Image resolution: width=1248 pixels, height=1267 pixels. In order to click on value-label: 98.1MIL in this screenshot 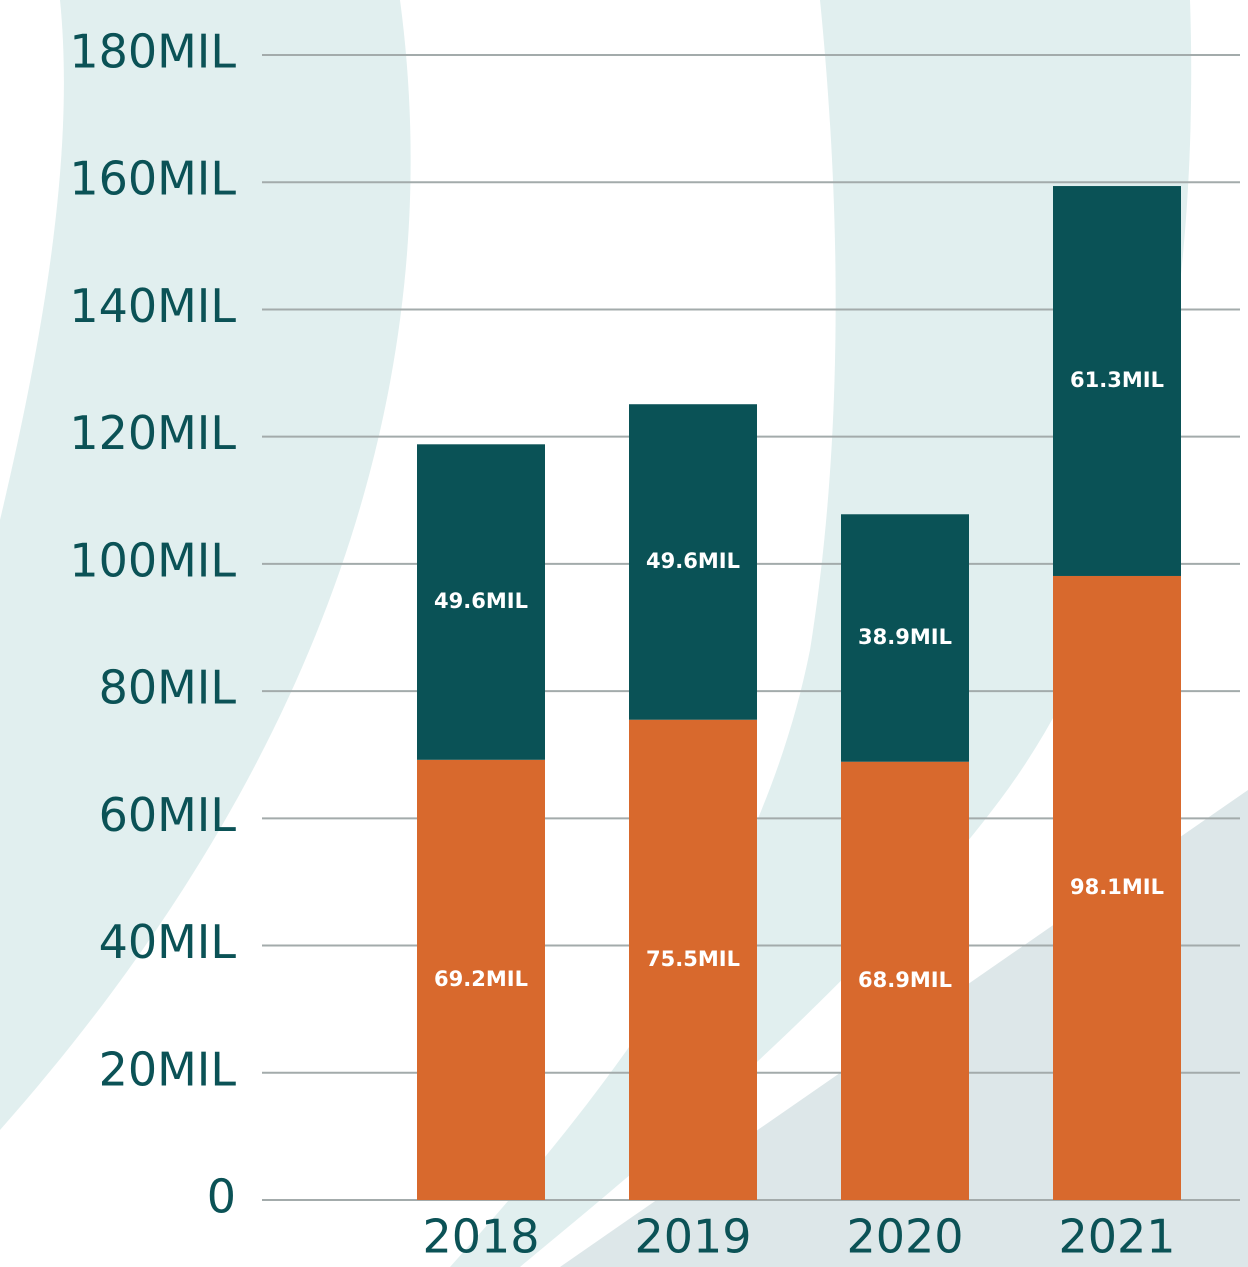, I will do `click(1117, 887)`.